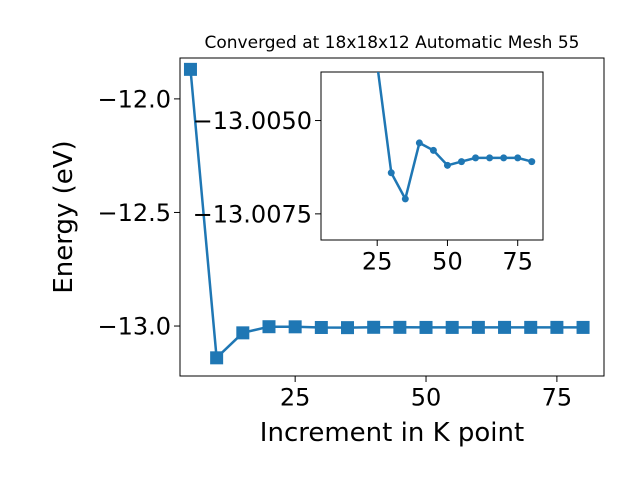  Describe the element at coordinates (134, 327) in the screenshot. I see `main-y-tick-label: −13.0` at that location.